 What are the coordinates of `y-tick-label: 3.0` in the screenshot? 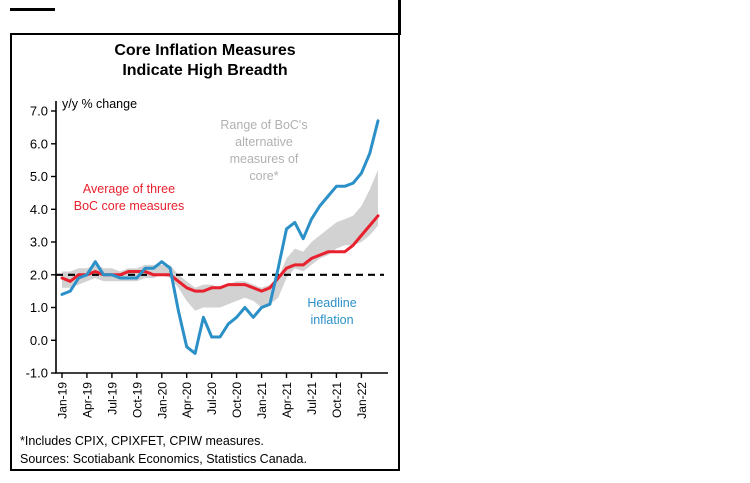 It's located at (39, 242).